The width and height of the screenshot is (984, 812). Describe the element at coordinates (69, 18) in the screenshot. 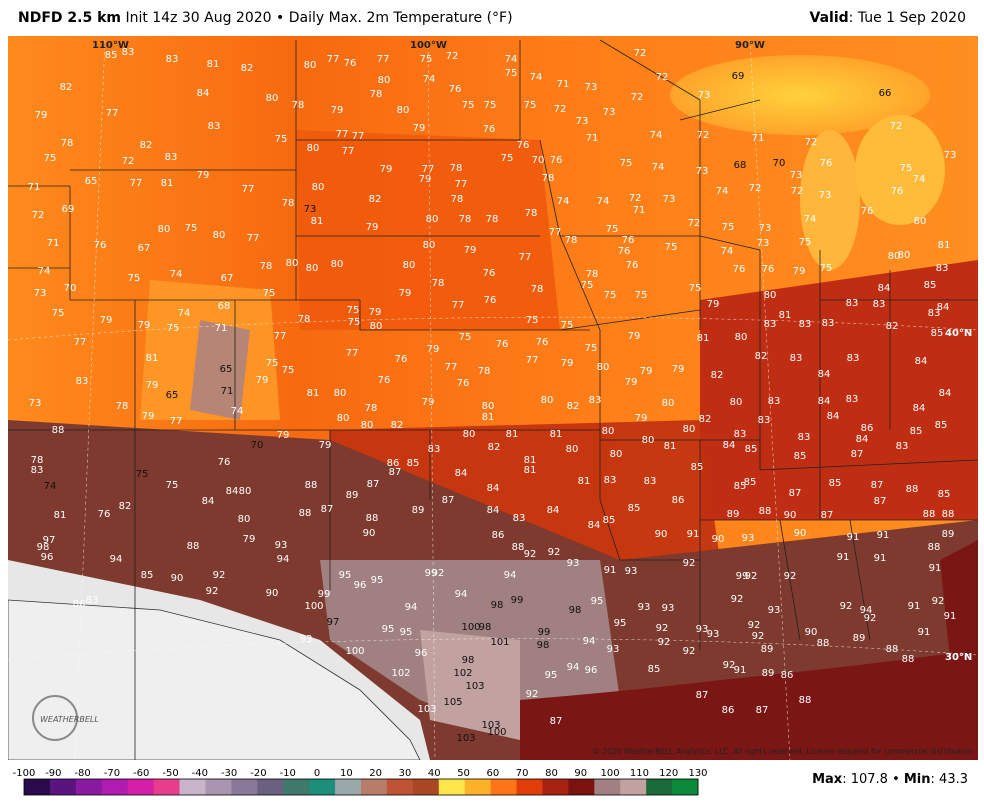

I see `model-name: NDFD 2.5 km` at that location.